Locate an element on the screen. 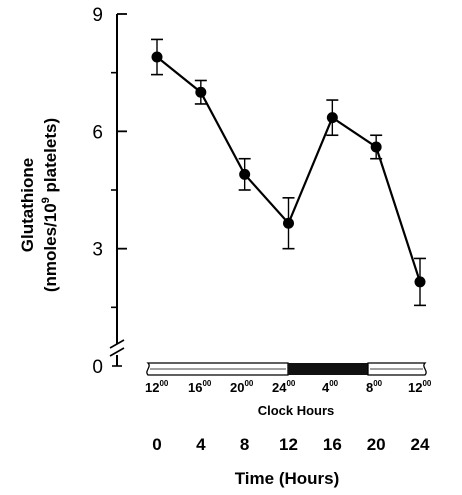  x-axis-title: Time (Hours) is located at coordinates (287, 478).